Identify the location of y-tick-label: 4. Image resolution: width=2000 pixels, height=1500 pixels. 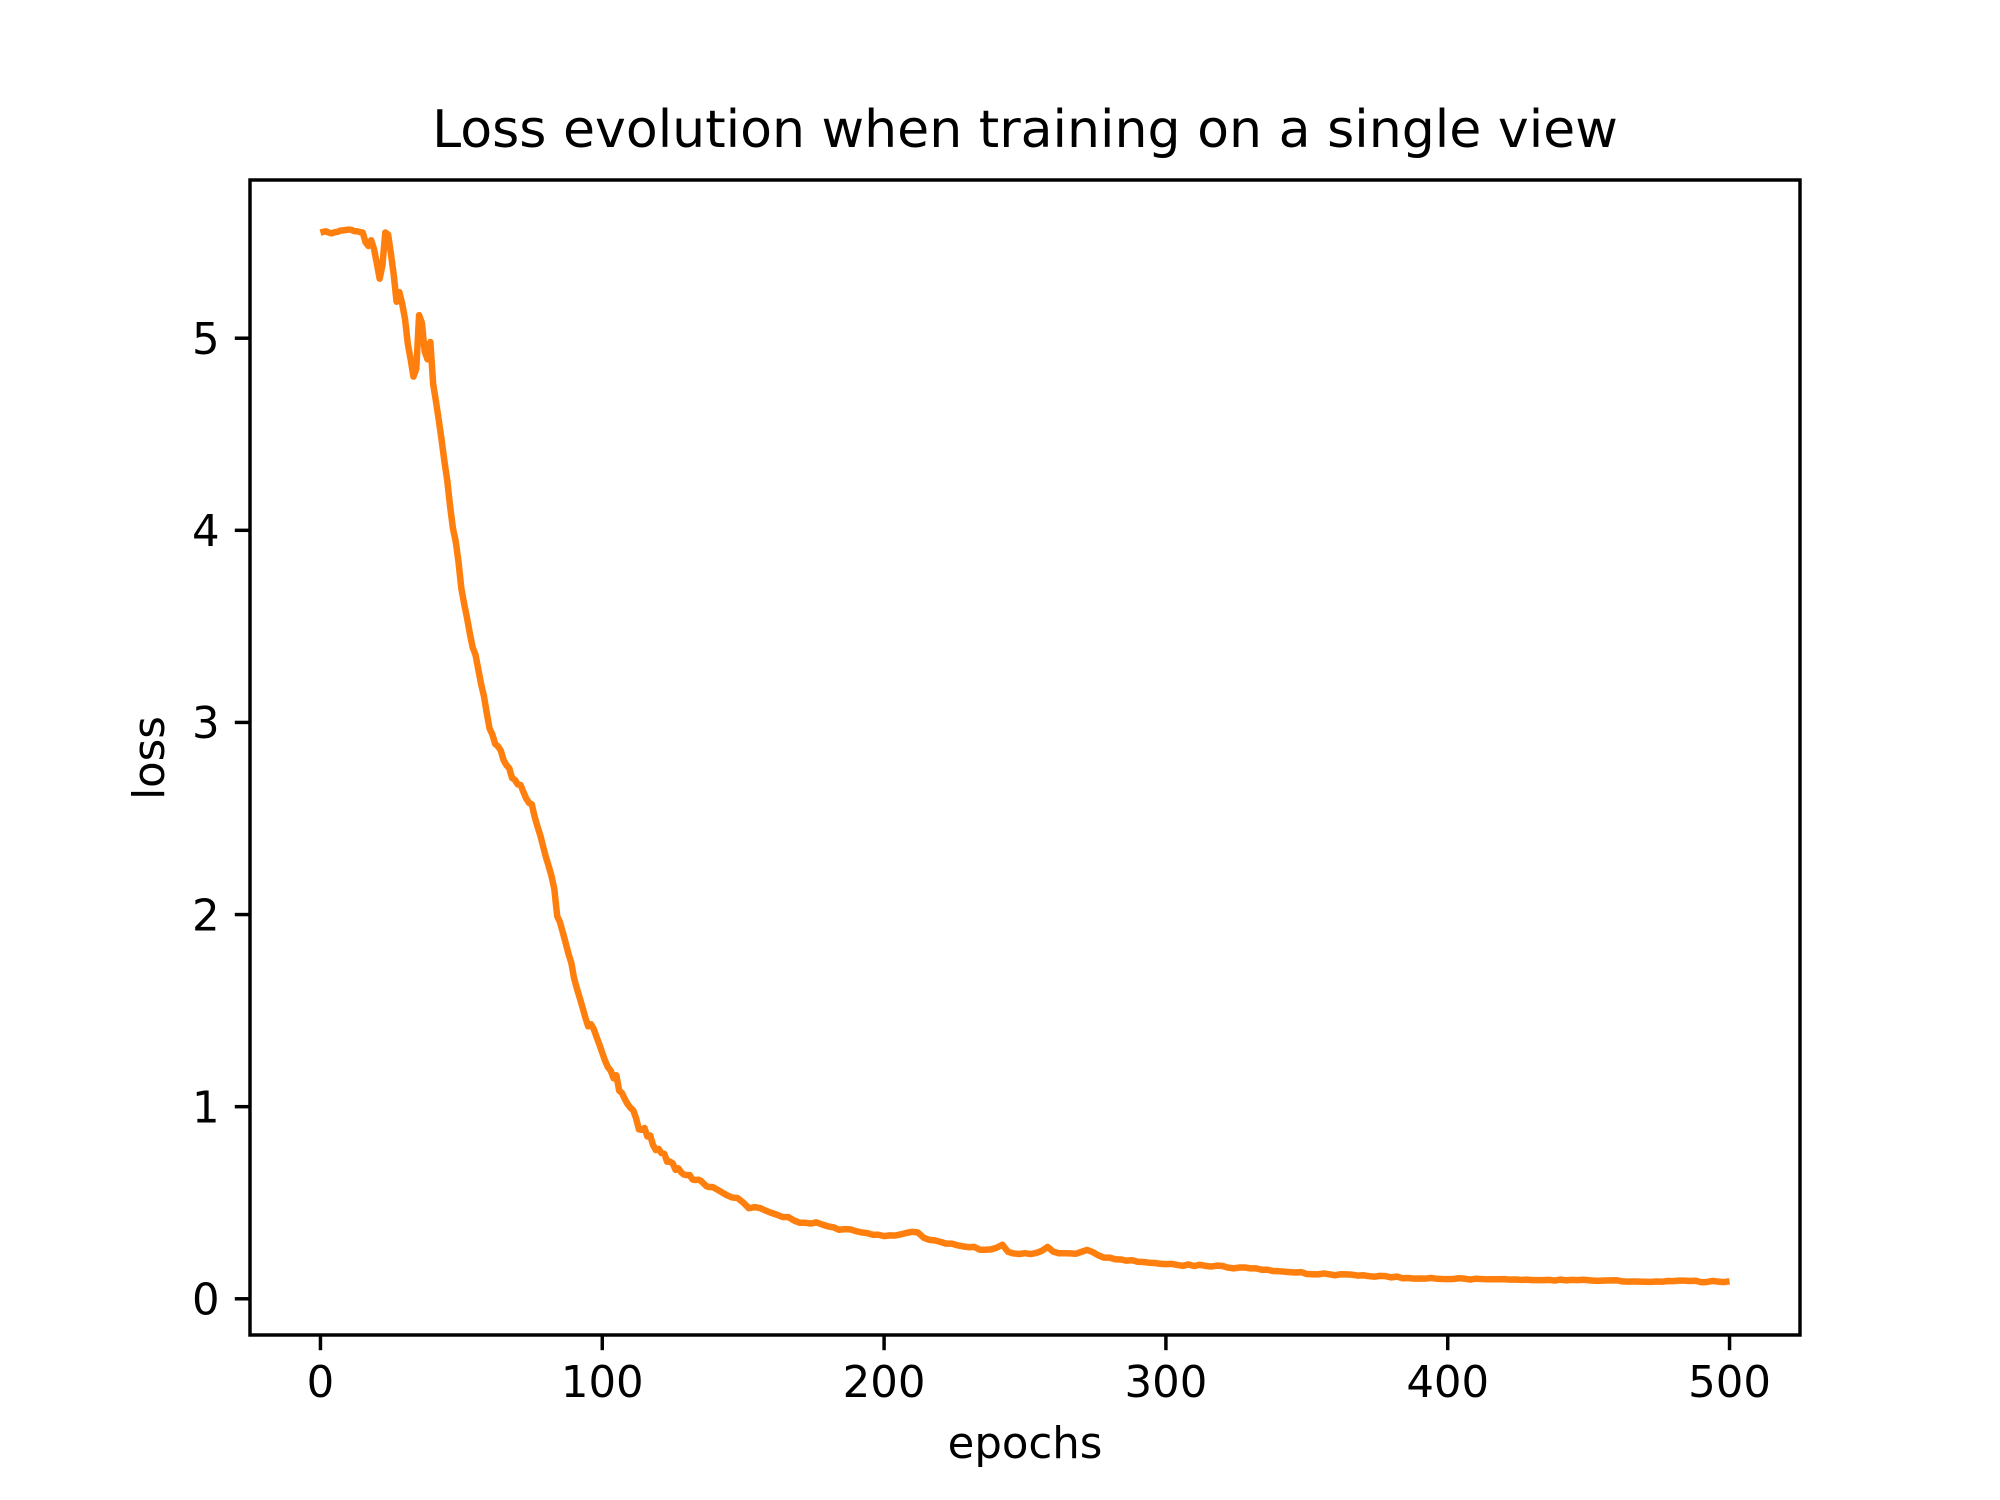
(206, 532).